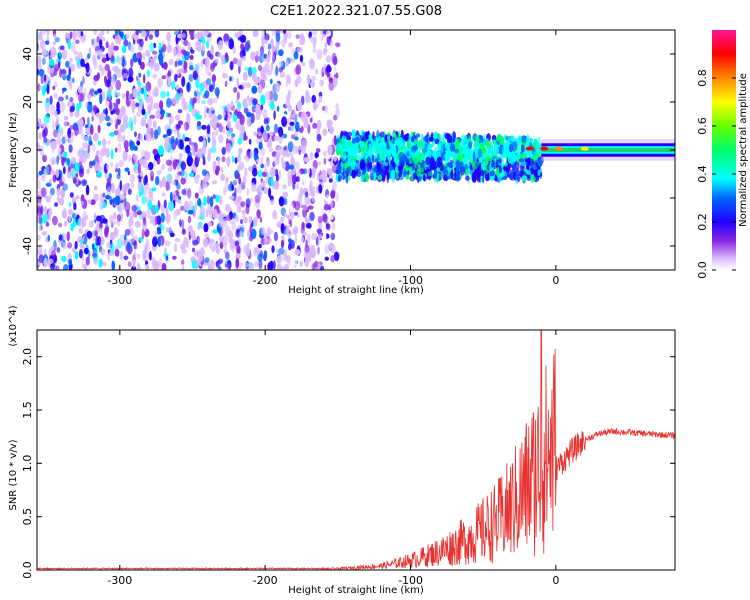  Describe the element at coordinates (608, 150) in the screenshot. I see `carrier-core` at that location.